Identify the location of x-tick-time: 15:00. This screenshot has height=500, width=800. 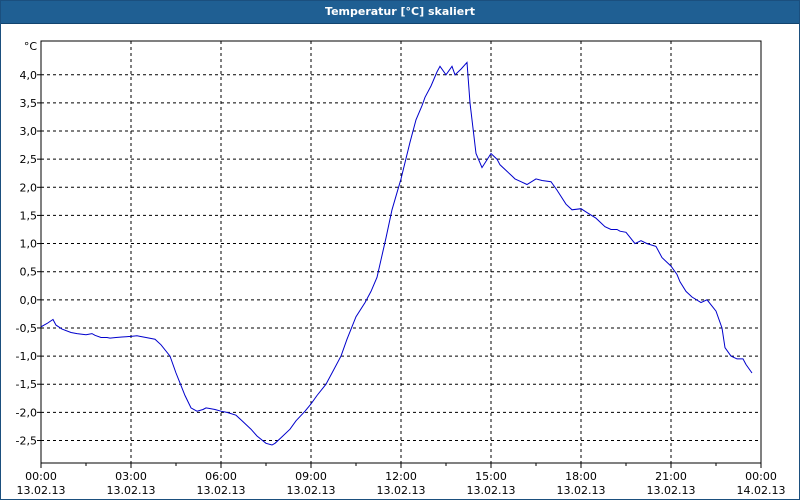
(491, 476).